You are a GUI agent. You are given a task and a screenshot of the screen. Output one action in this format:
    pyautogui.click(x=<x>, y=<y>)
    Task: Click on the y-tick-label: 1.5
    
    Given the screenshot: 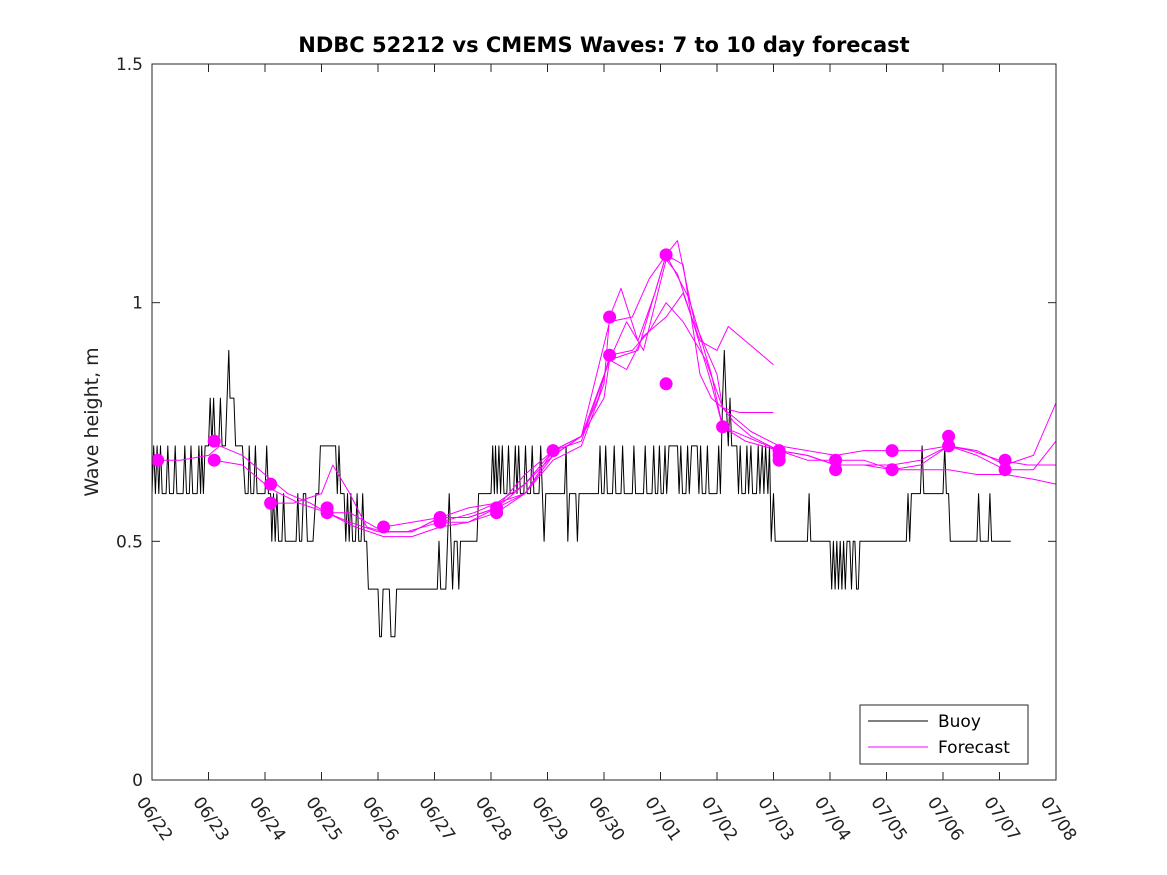 What is the action you would take?
    pyautogui.click(x=129, y=65)
    